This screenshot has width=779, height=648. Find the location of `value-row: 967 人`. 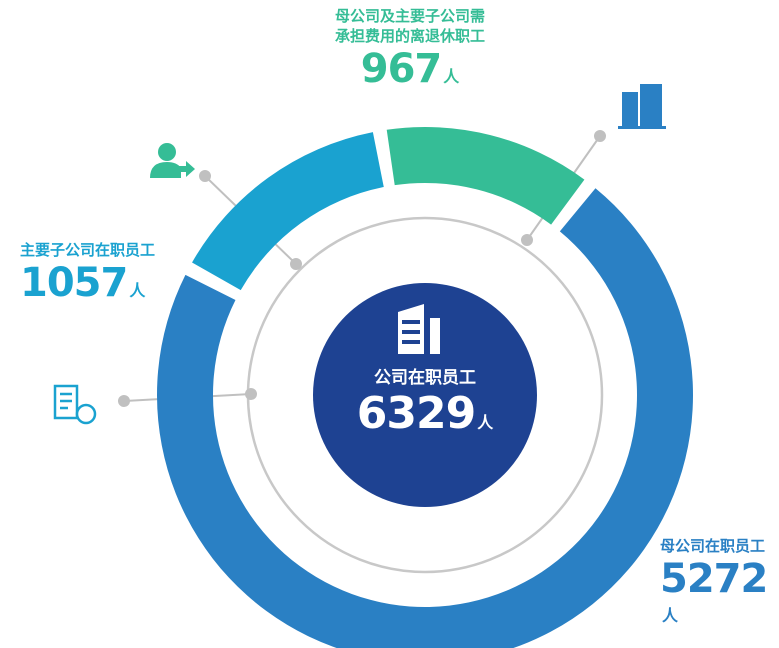

value-row: 967 人 is located at coordinates (410, 69).